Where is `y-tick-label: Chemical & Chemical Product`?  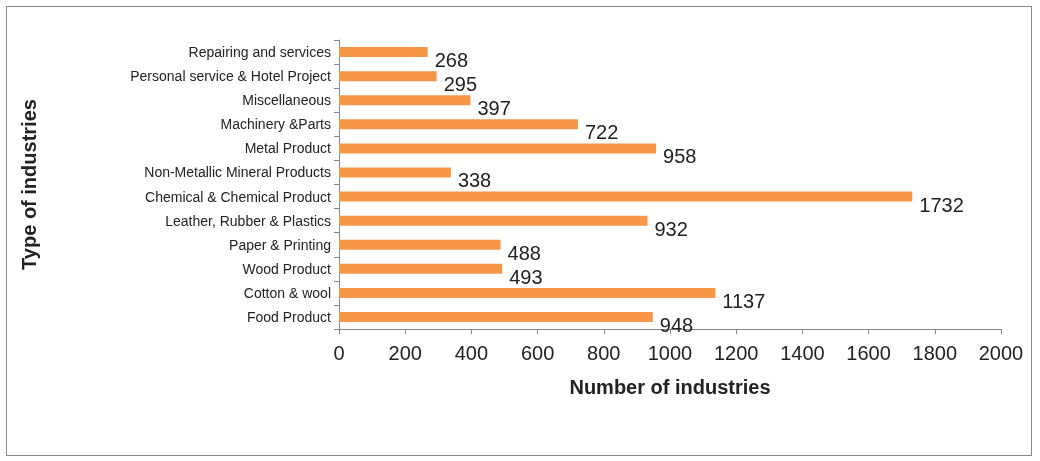 y-tick-label: Chemical & Chemical Product is located at coordinates (238, 196).